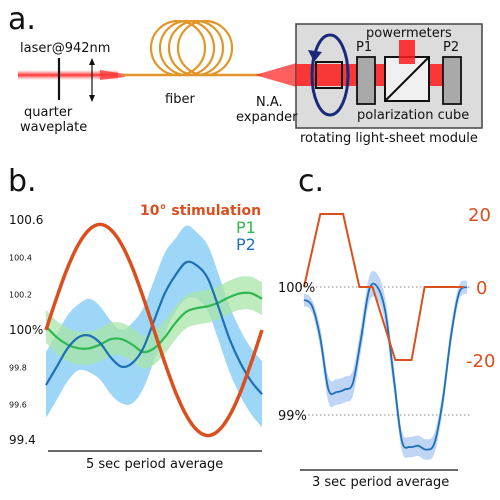 This screenshot has width=500, height=500. I want to click on powermeters-label: powermeters, so click(409, 33).